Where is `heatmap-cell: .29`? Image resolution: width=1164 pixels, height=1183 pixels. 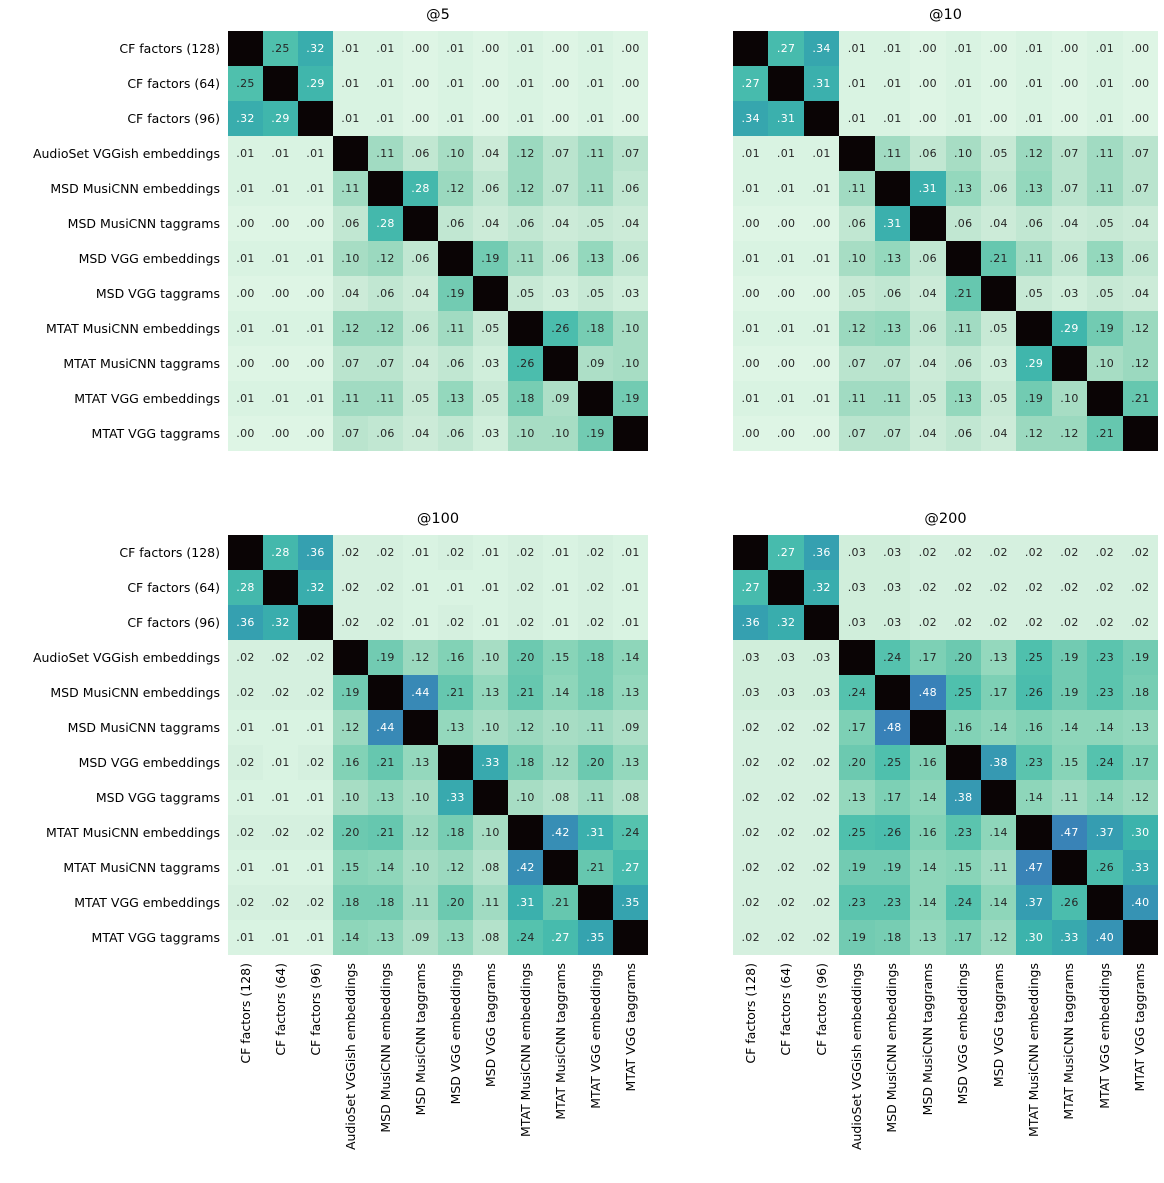
heatmap-cell: .29 is located at coordinates (1069, 328).